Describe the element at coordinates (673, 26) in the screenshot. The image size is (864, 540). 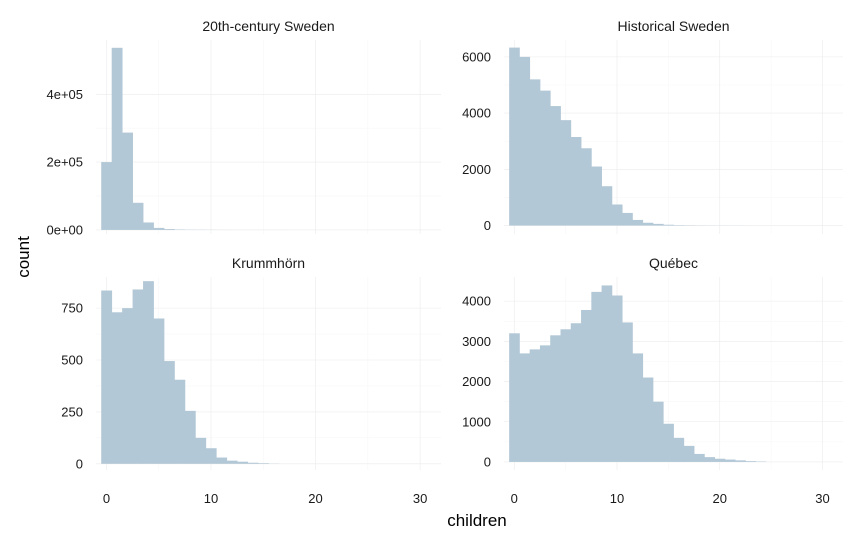
I see `panel-title: Historical Sweden` at that location.